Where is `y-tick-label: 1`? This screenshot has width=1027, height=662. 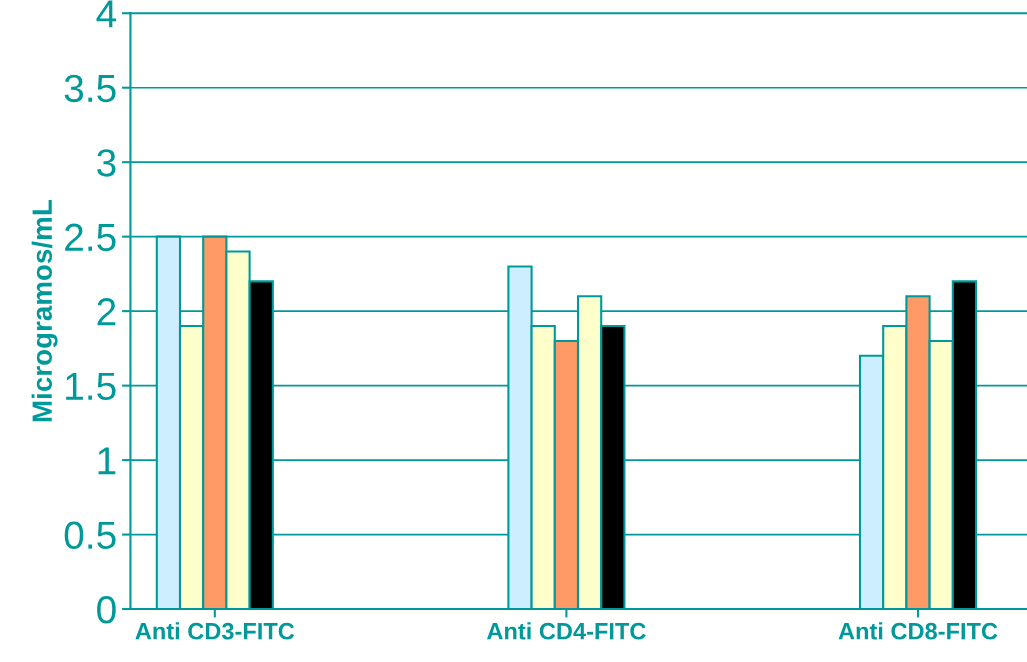
y-tick-label: 1 is located at coordinates (107, 461).